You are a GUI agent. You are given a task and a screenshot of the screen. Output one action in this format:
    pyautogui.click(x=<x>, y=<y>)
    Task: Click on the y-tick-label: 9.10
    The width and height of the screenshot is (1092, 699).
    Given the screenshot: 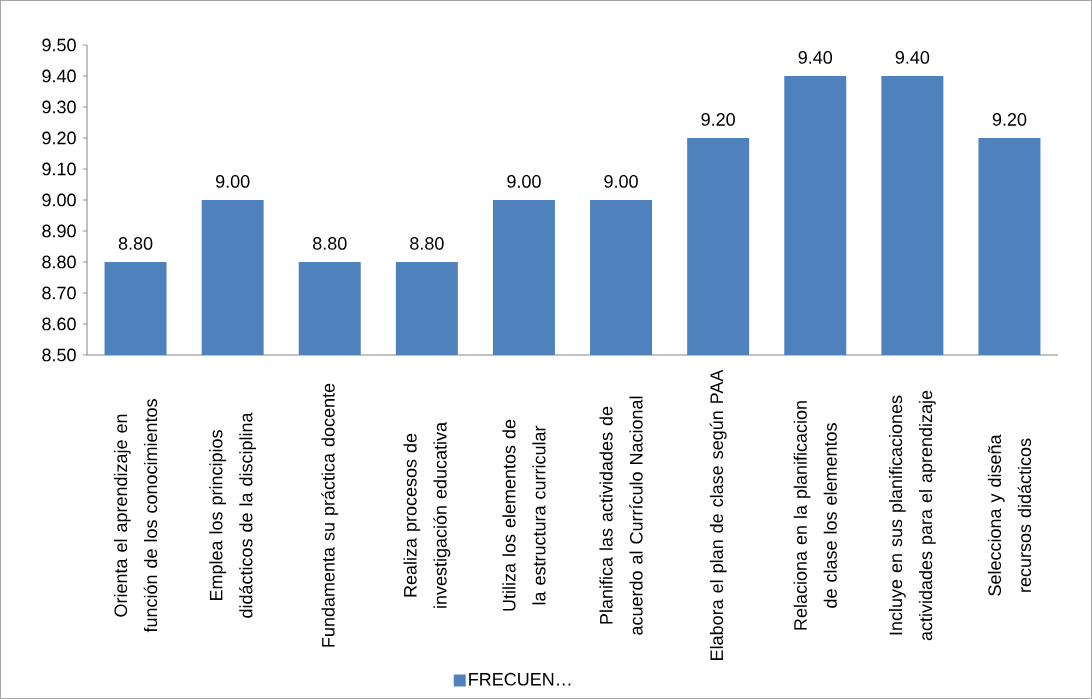 What is the action you would take?
    pyautogui.click(x=59, y=169)
    